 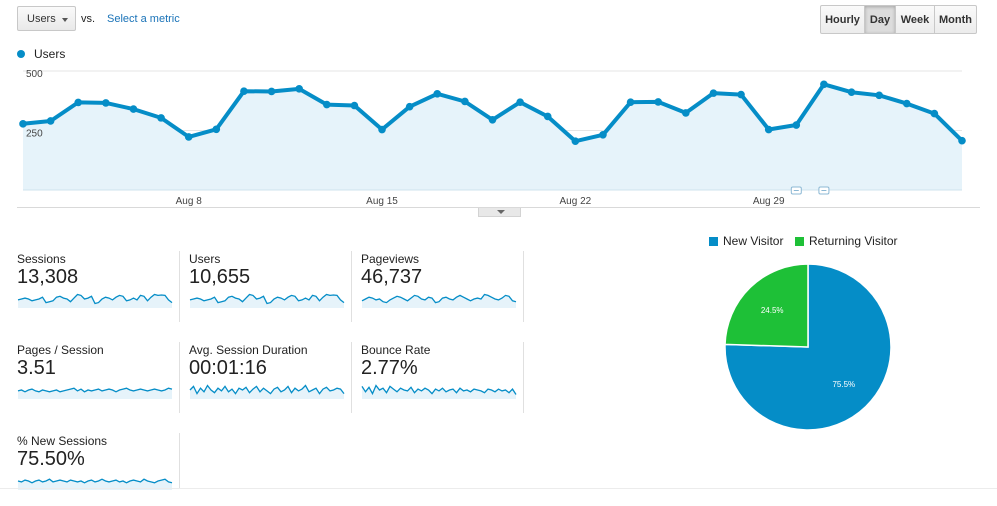 I want to click on metric-value: 00:01:16, so click(x=228, y=368).